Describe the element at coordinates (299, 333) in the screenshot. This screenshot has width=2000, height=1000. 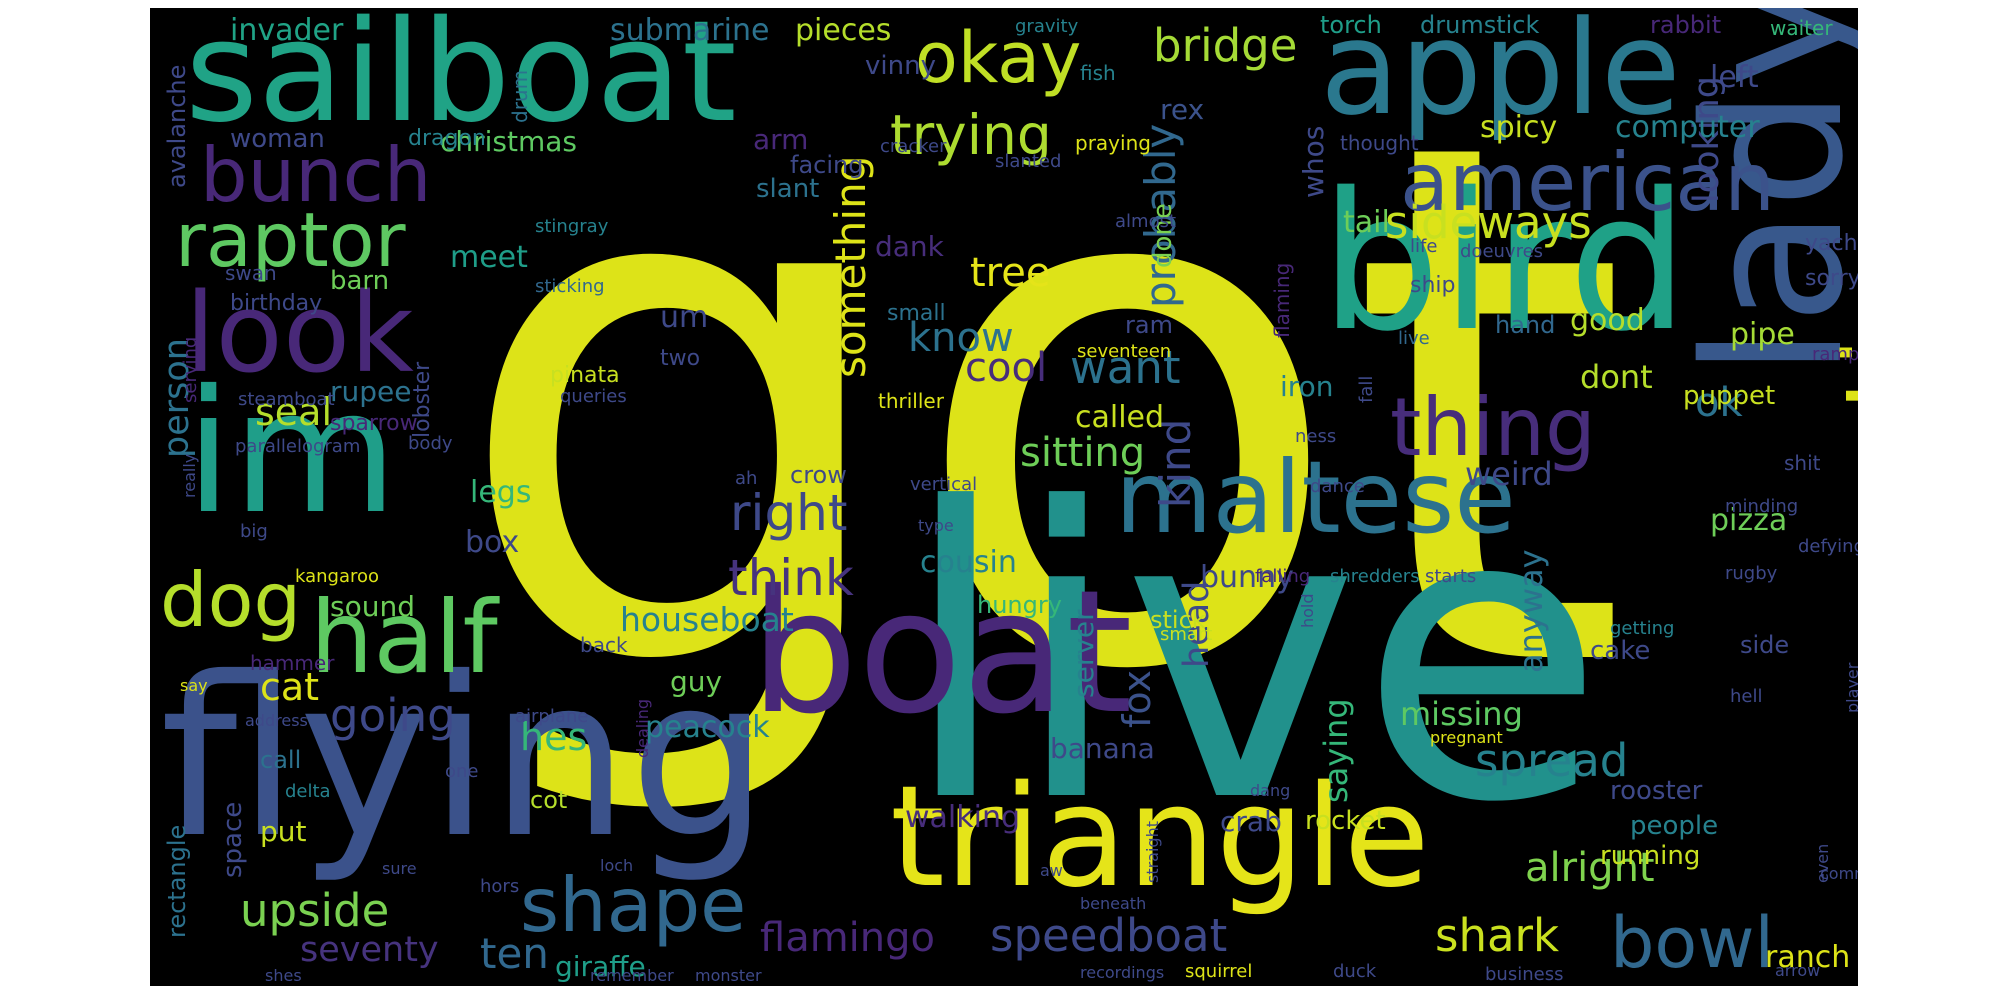
I see `word-13: look` at that location.